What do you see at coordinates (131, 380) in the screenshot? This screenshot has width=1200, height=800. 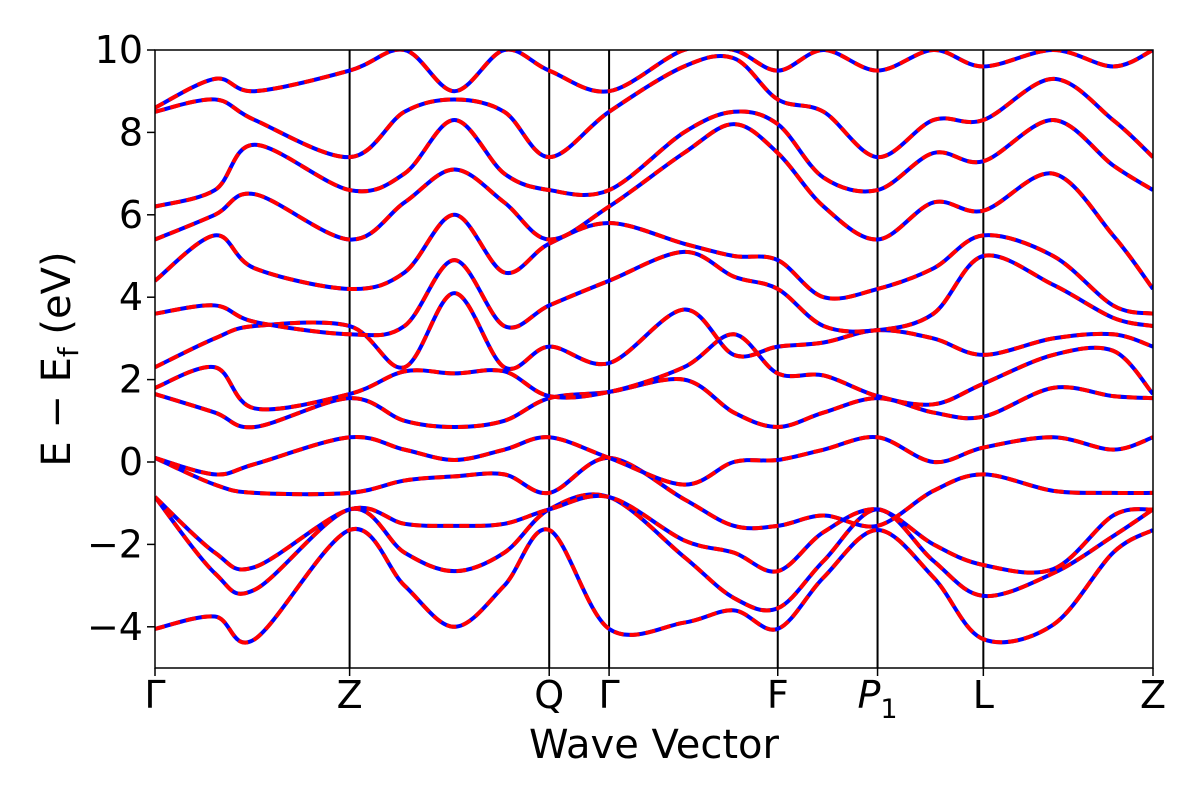 I see `y-tick-label: 2` at bounding box center [131, 380].